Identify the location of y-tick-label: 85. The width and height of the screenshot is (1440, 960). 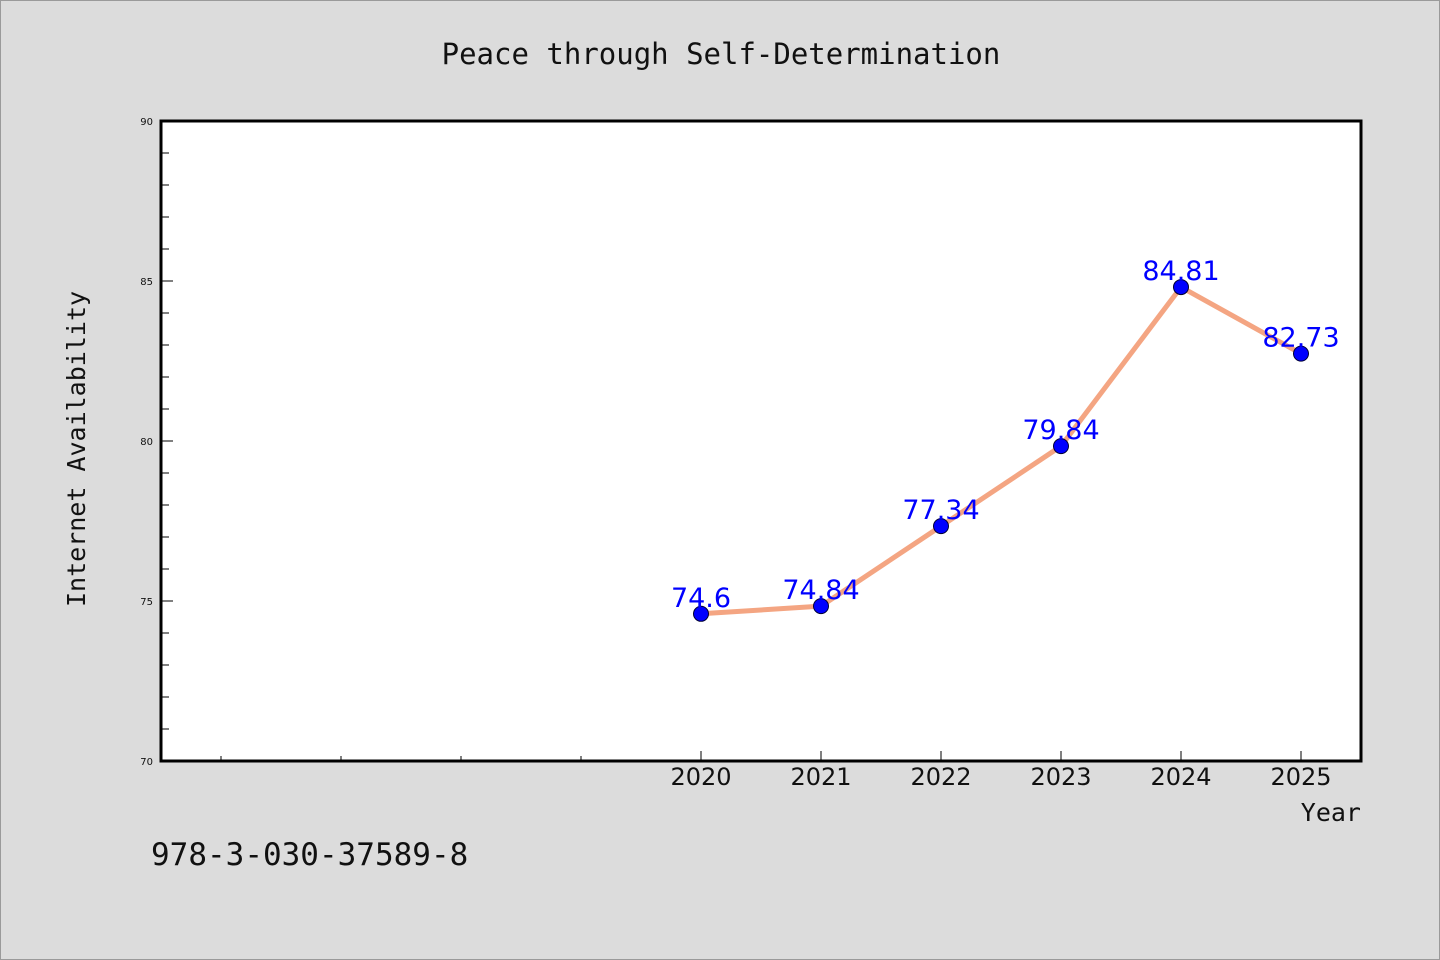
(146, 282).